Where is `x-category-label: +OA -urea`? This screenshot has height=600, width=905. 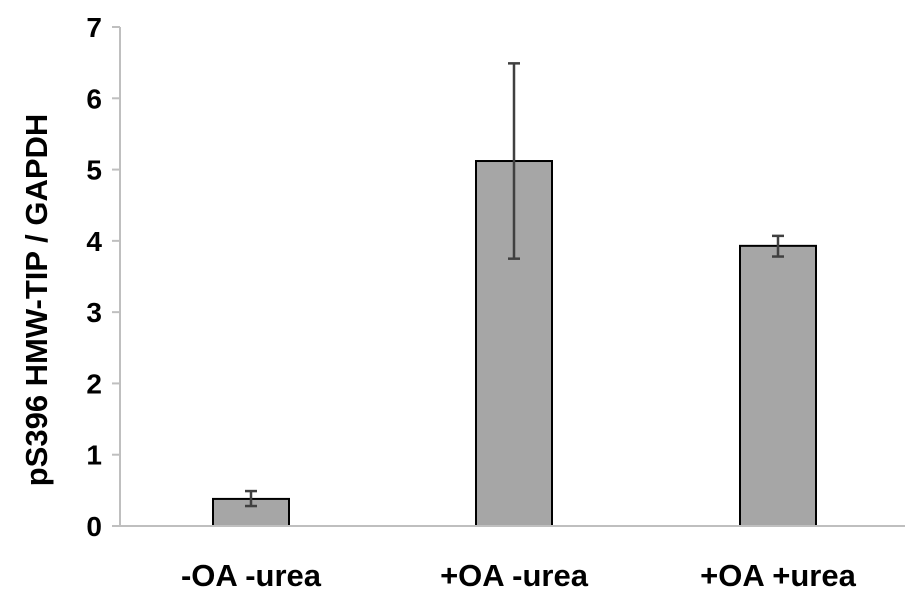
x-category-label: +OA -urea is located at coordinates (514, 575).